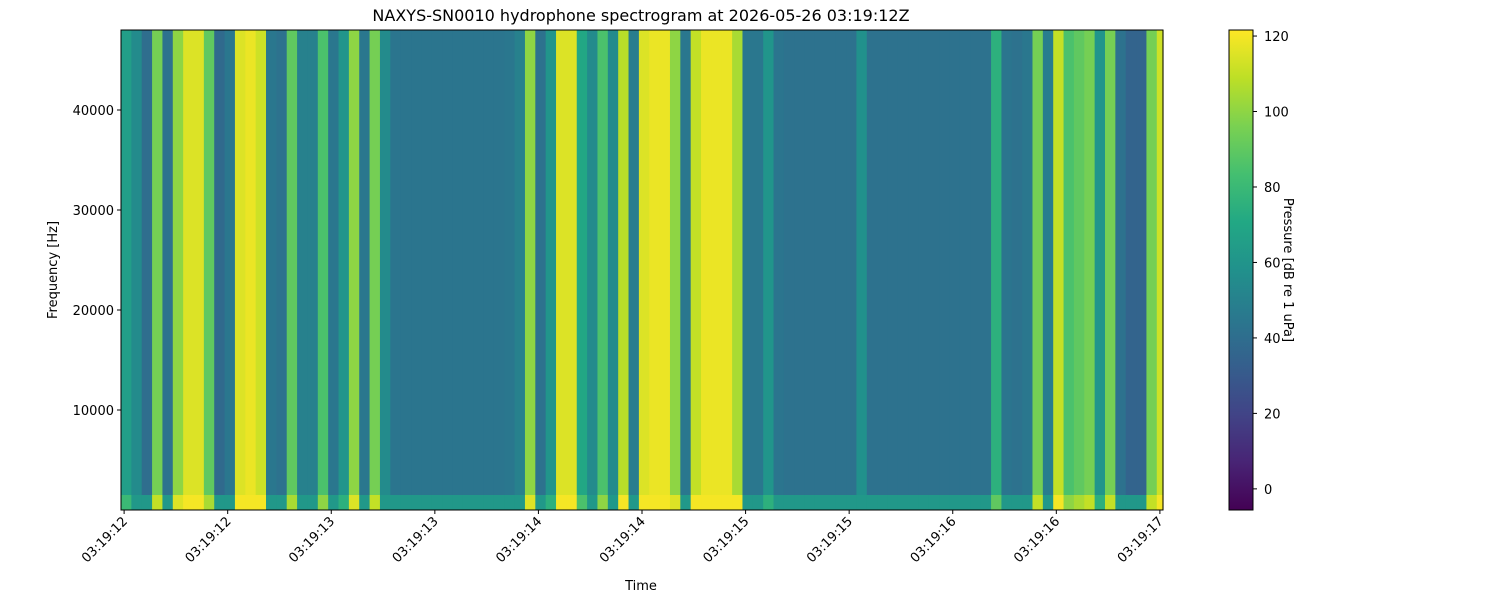 This screenshot has width=1500, height=600. I want to click on colorbar-tick-label: 100, so click(1276, 113).